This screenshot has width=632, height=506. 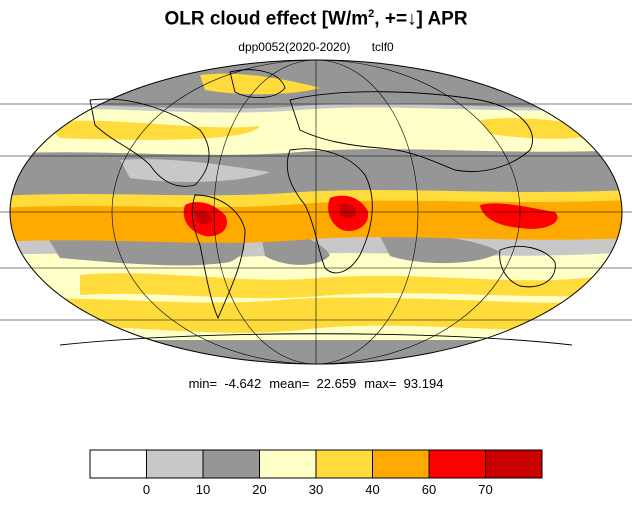 What do you see at coordinates (313, 383) in the screenshot?
I see `stat-mean: mean= 22.659` at bounding box center [313, 383].